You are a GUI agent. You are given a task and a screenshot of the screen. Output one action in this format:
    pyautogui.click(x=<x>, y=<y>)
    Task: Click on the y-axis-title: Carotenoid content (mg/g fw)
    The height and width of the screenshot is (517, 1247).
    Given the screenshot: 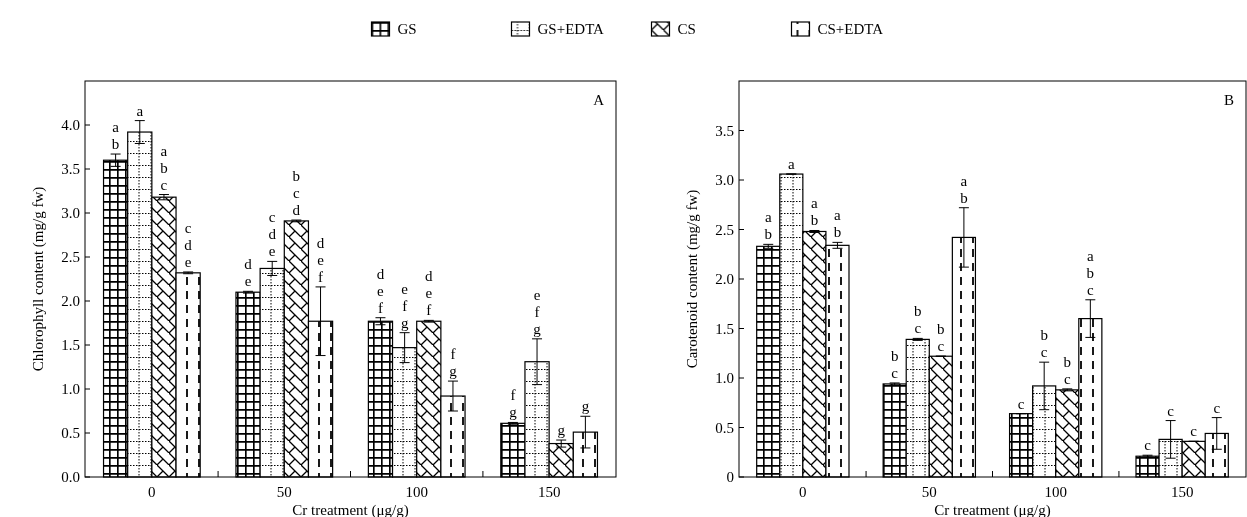 What is the action you would take?
    pyautogui.click(x=692, y=279)
    